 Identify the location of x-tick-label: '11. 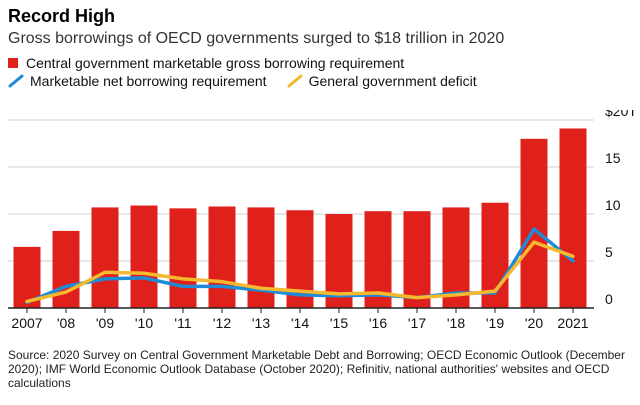
(182, 323).